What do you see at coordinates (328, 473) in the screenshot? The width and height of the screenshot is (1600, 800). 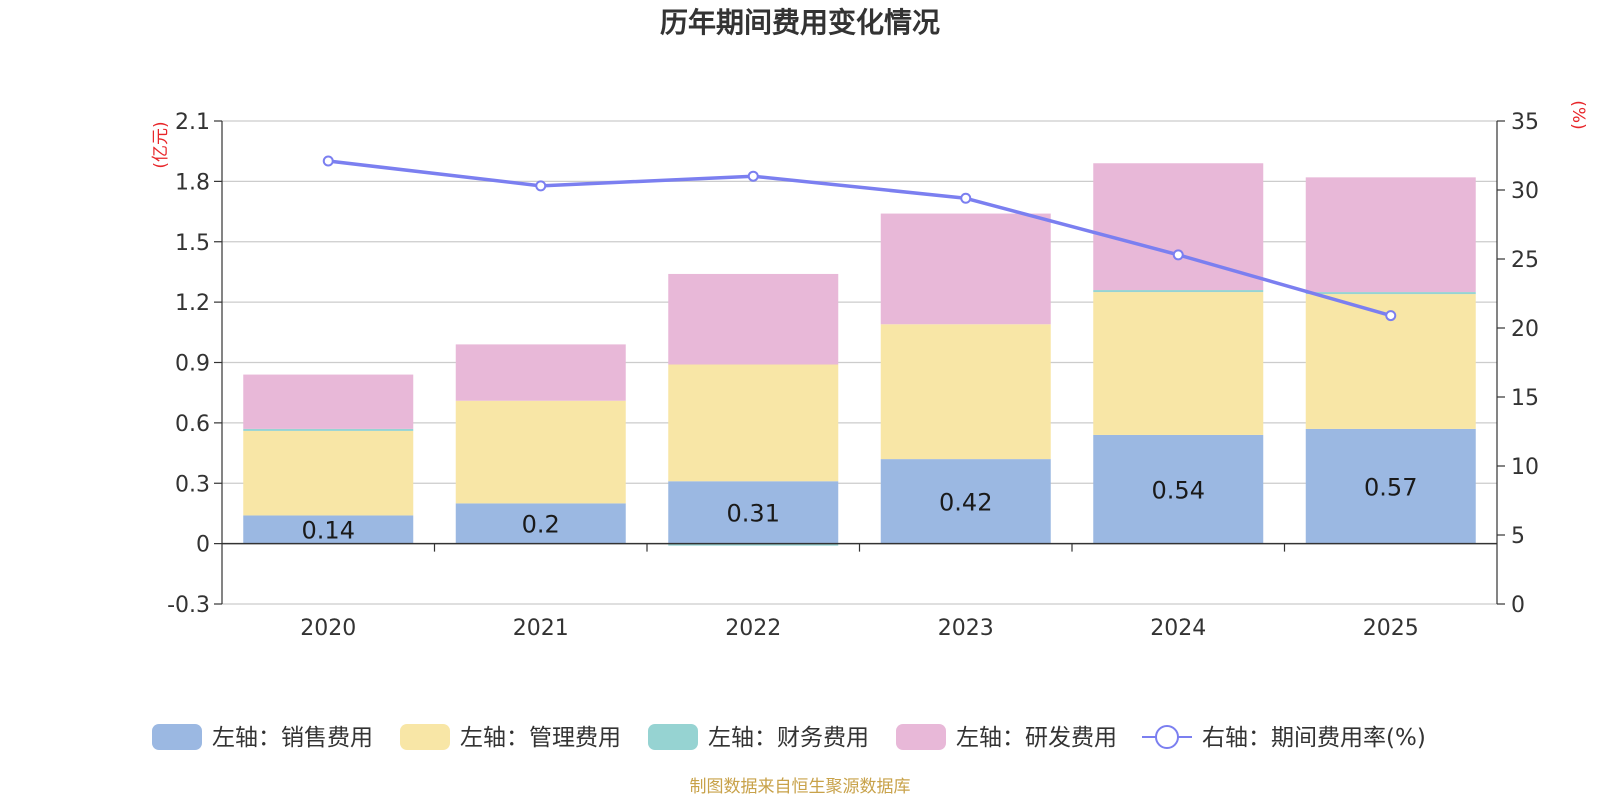 I see `bar-管理费用-2020` at bounding box center [328, 473].